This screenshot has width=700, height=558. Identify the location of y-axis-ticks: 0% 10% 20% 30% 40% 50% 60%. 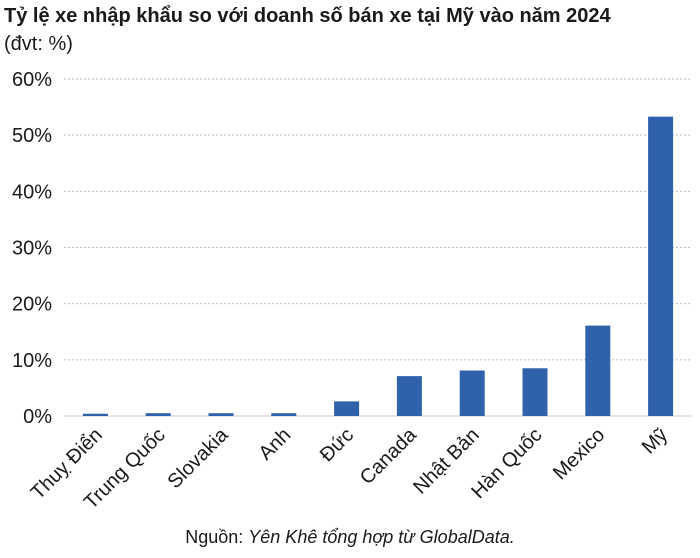
(32, 248).